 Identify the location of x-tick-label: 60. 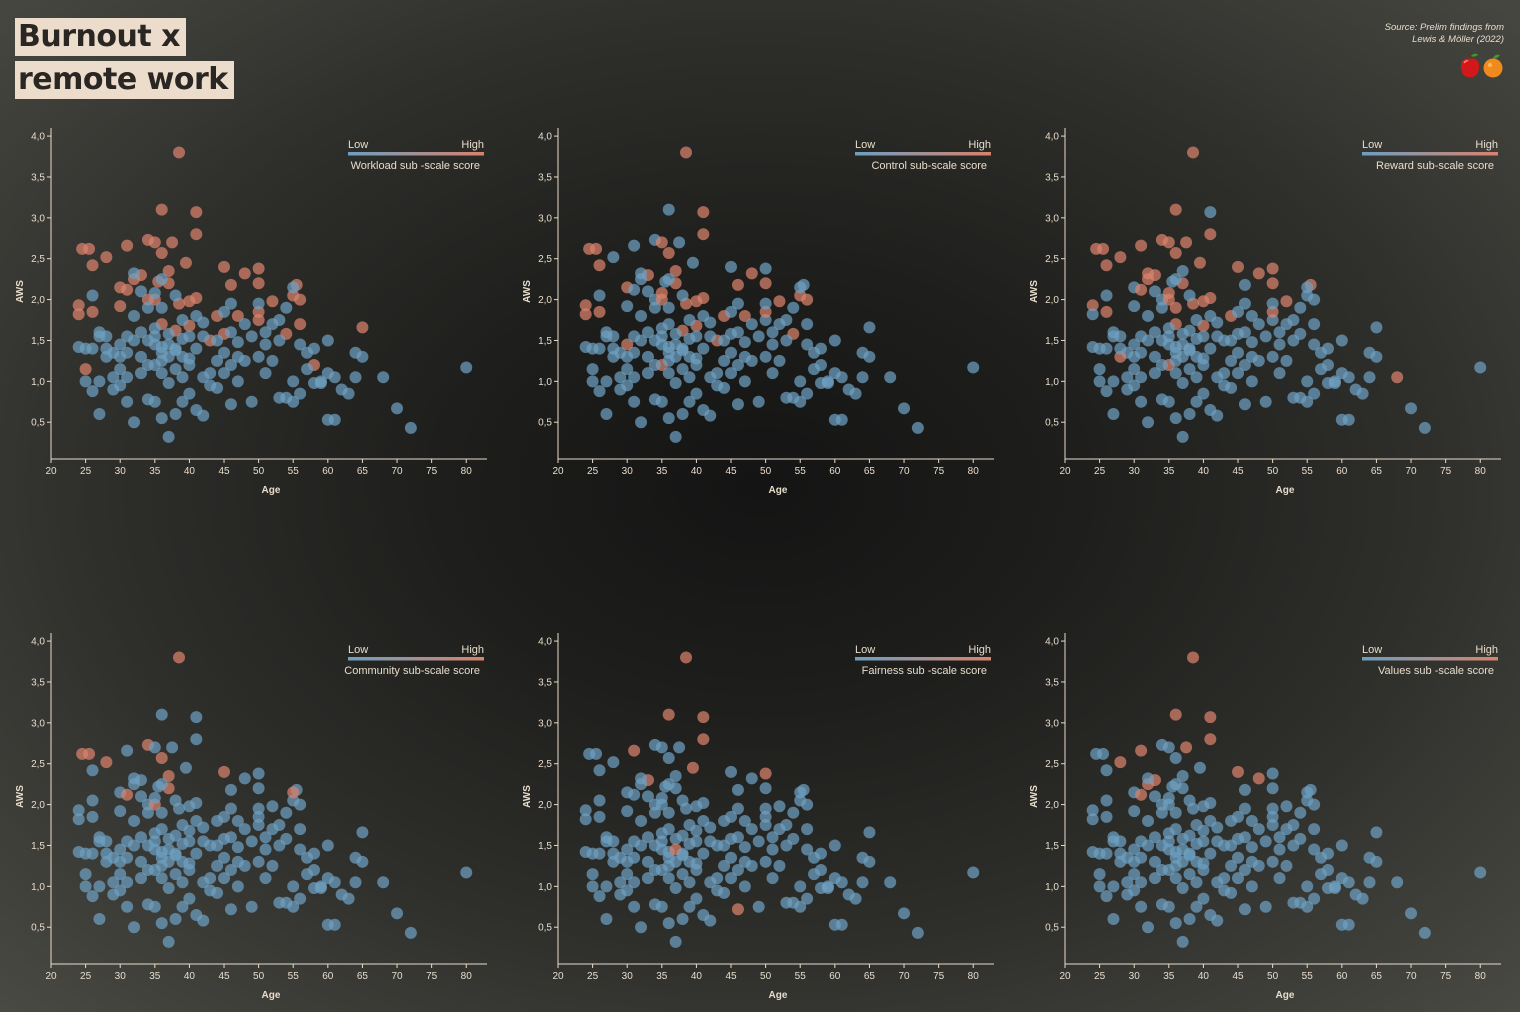
(1342, 471).